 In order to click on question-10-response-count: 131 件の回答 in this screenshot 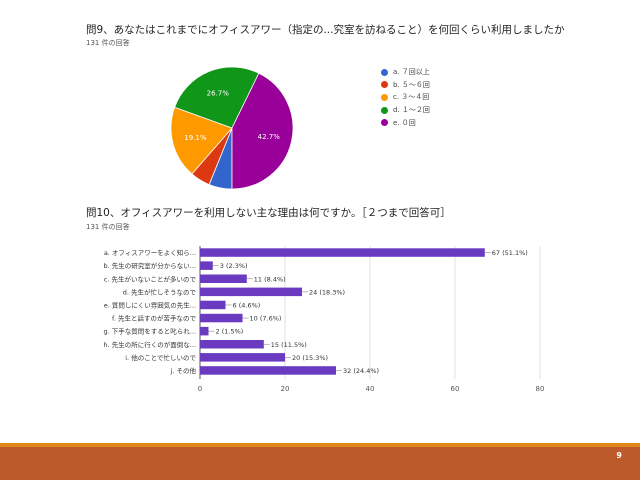, I will do `click(108, 227)`.